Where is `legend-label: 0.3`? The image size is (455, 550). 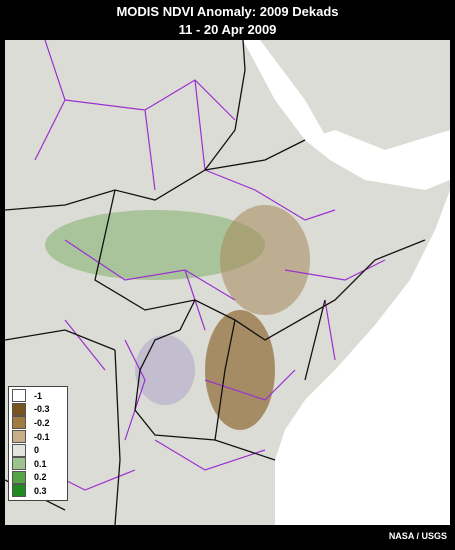 legend-label: 0.3 is located at coordinates (40, 490).